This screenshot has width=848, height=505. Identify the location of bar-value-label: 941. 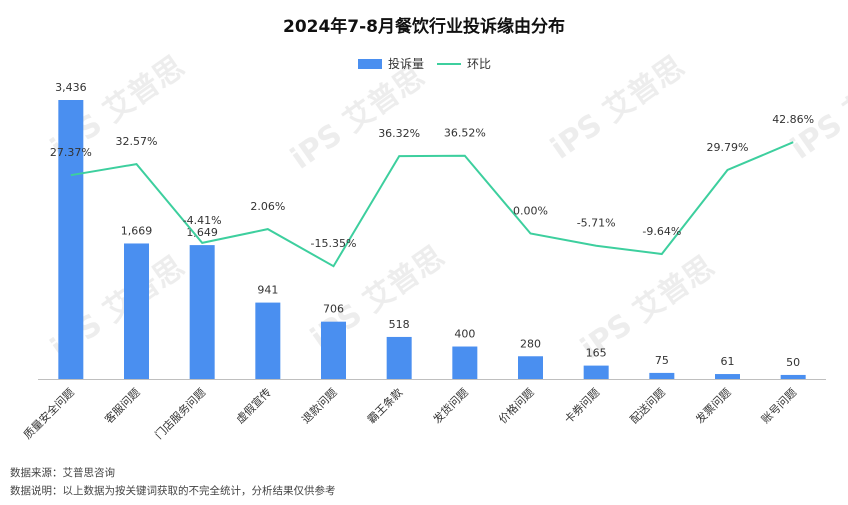
(267, 290).